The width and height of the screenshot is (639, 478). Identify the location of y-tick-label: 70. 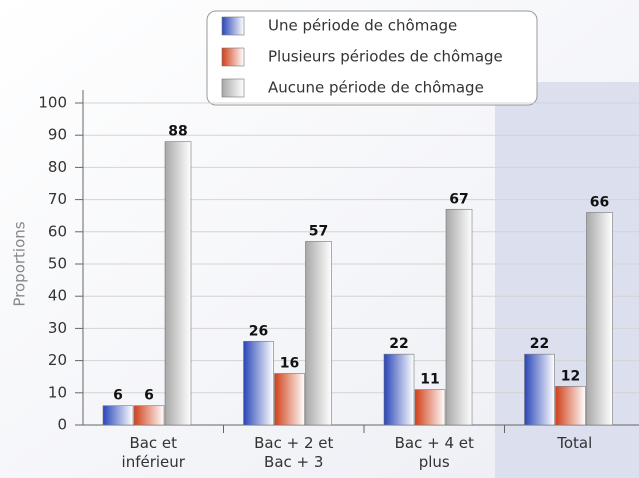
(57, 199).